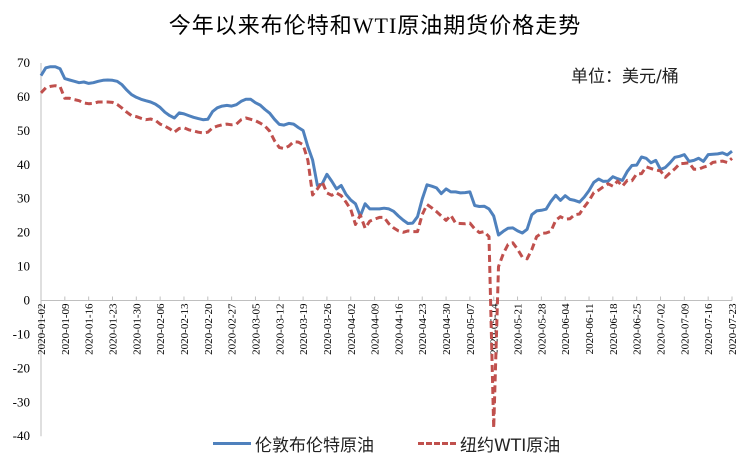 Image resolution: width=750 pixels, height=468 pixels. What do you see at coordinates (27, 300) in the screenshot?
I see `y-tick-label: 0` at bounding box center [27, 300].